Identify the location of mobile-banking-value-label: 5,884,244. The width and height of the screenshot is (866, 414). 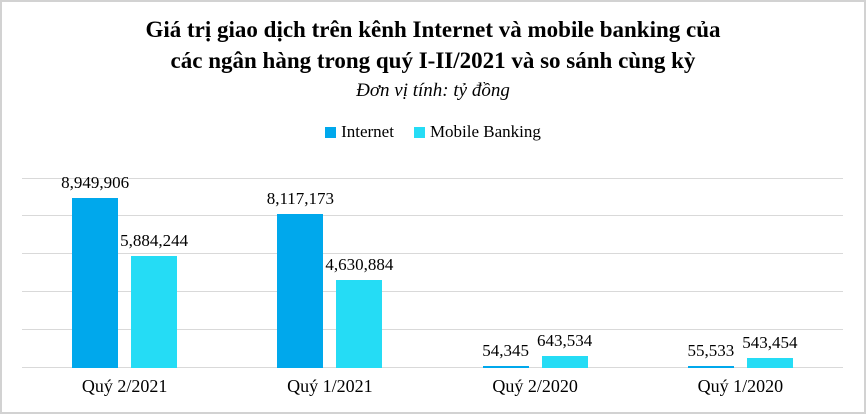
(154, 241).